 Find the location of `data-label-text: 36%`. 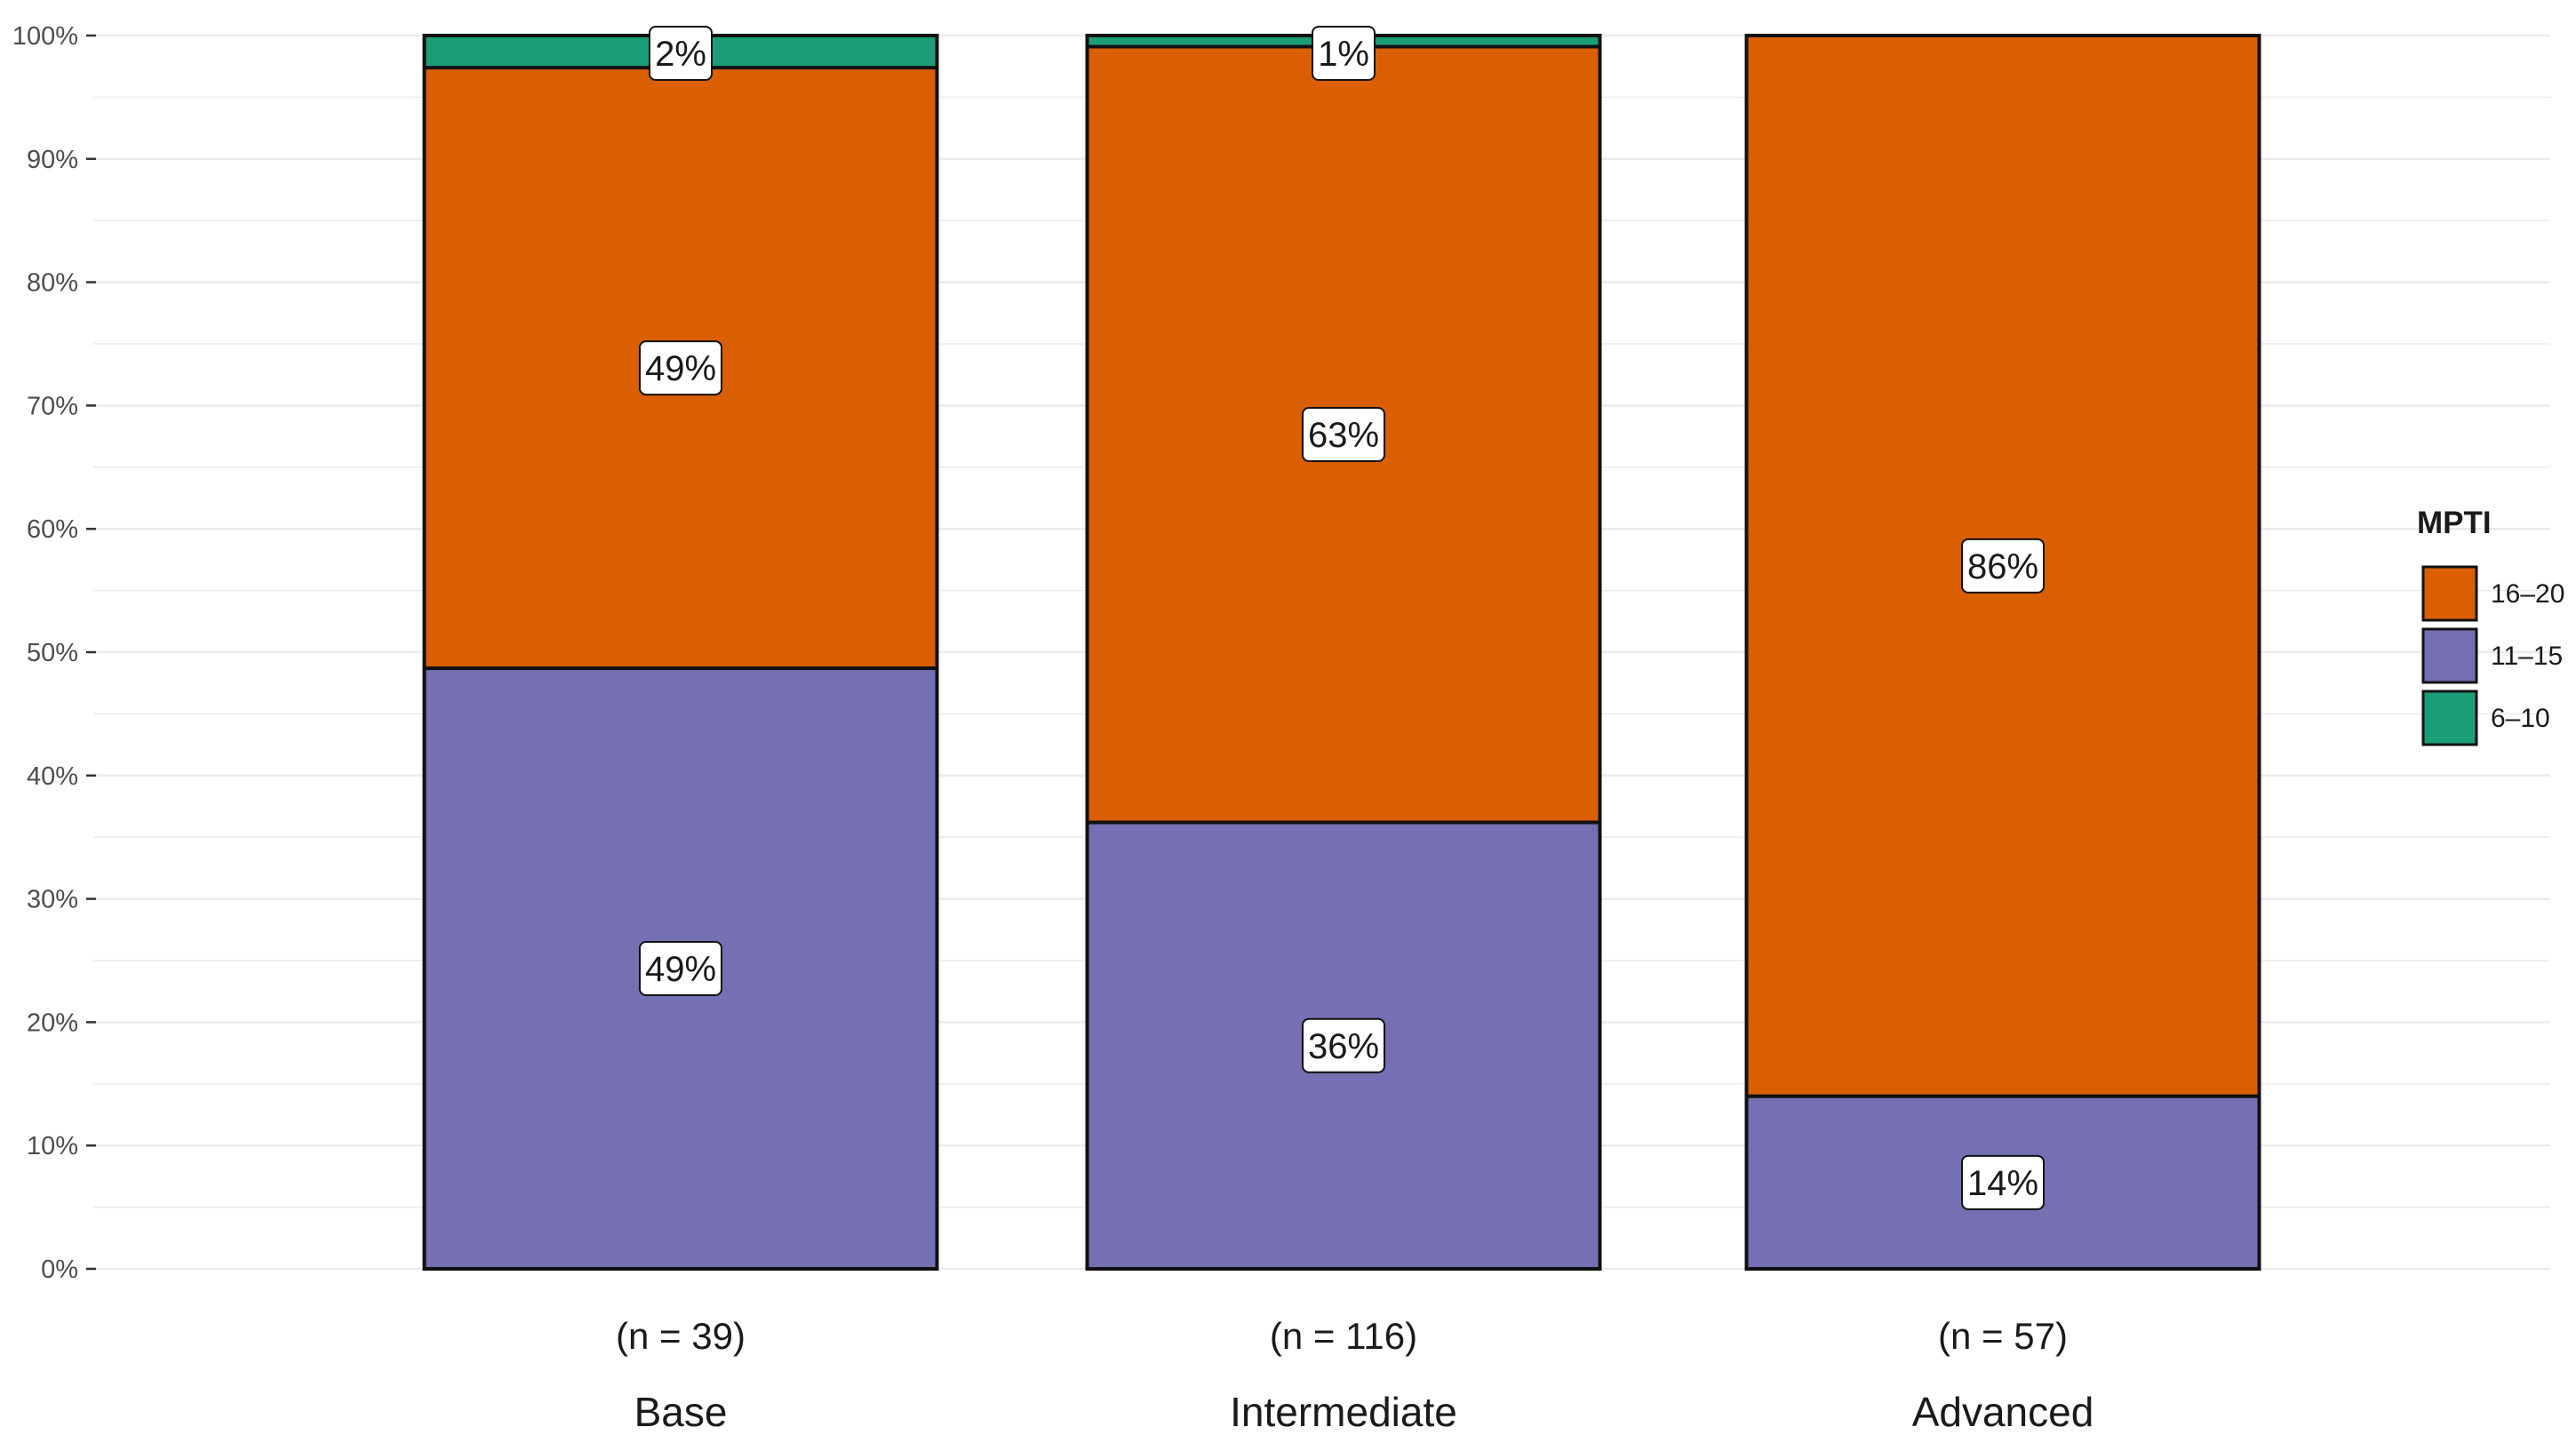

data-label-text: 36% is located at coordinates (1344, 1046).